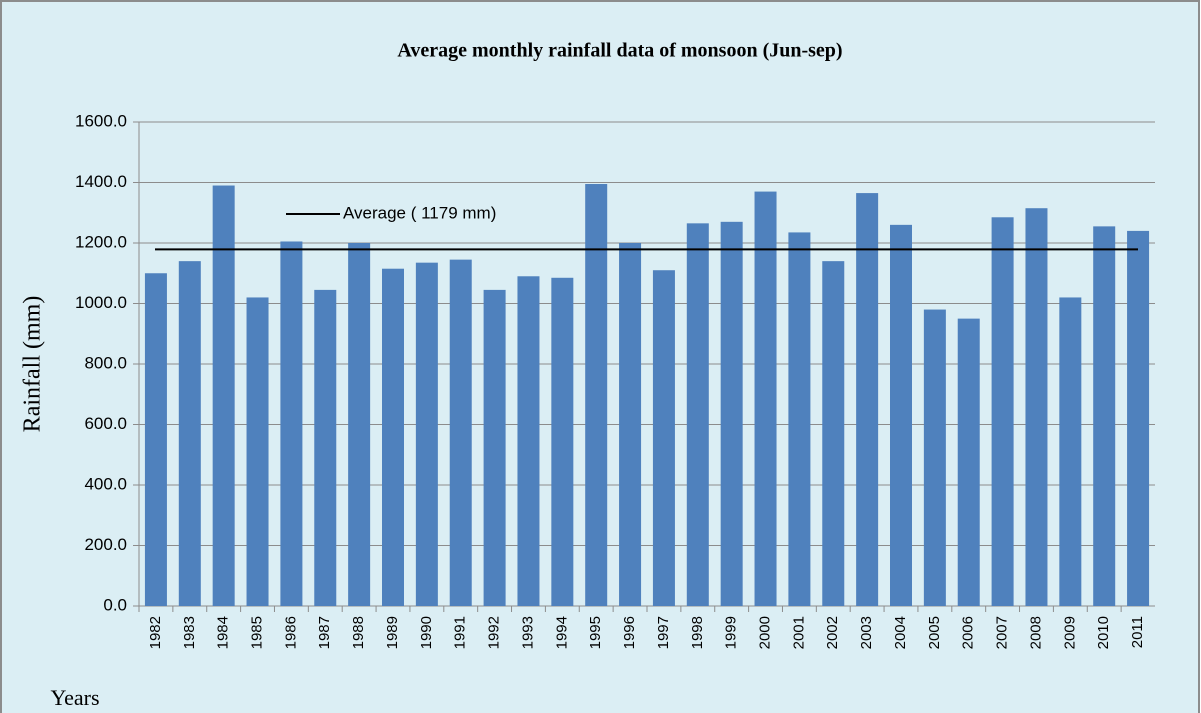  What do you see at coordinates (629, 632) in the screenshot?
I see `x-tick-label: 1996` at bounding box center [629, 632].